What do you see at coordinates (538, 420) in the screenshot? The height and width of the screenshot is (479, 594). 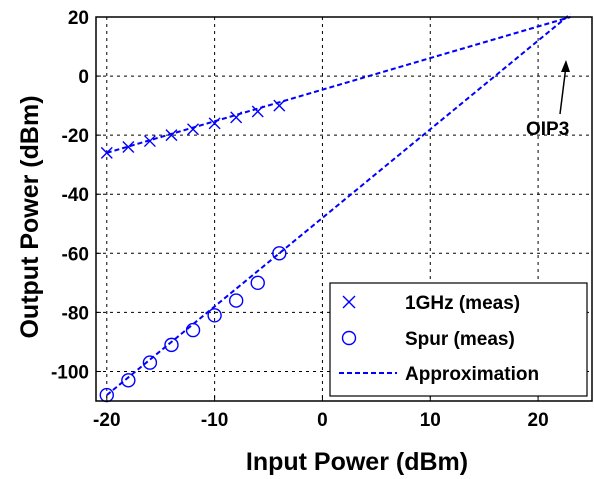 I see `x-tick-label: 20` at bounding box center [538, 420].